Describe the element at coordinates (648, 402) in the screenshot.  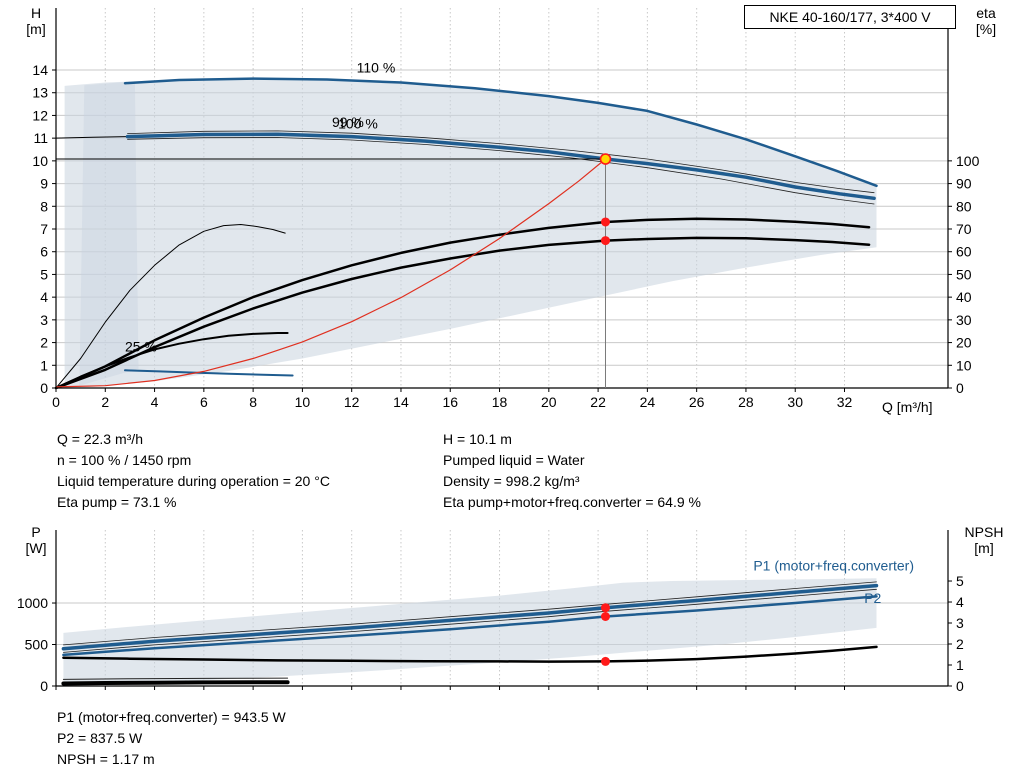
I see `x-tick-label: 24` at that location.